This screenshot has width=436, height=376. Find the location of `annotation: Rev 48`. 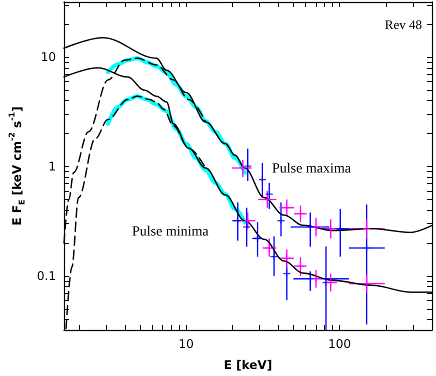

annotation: Rev 48 is located at coordinates (403, 24).